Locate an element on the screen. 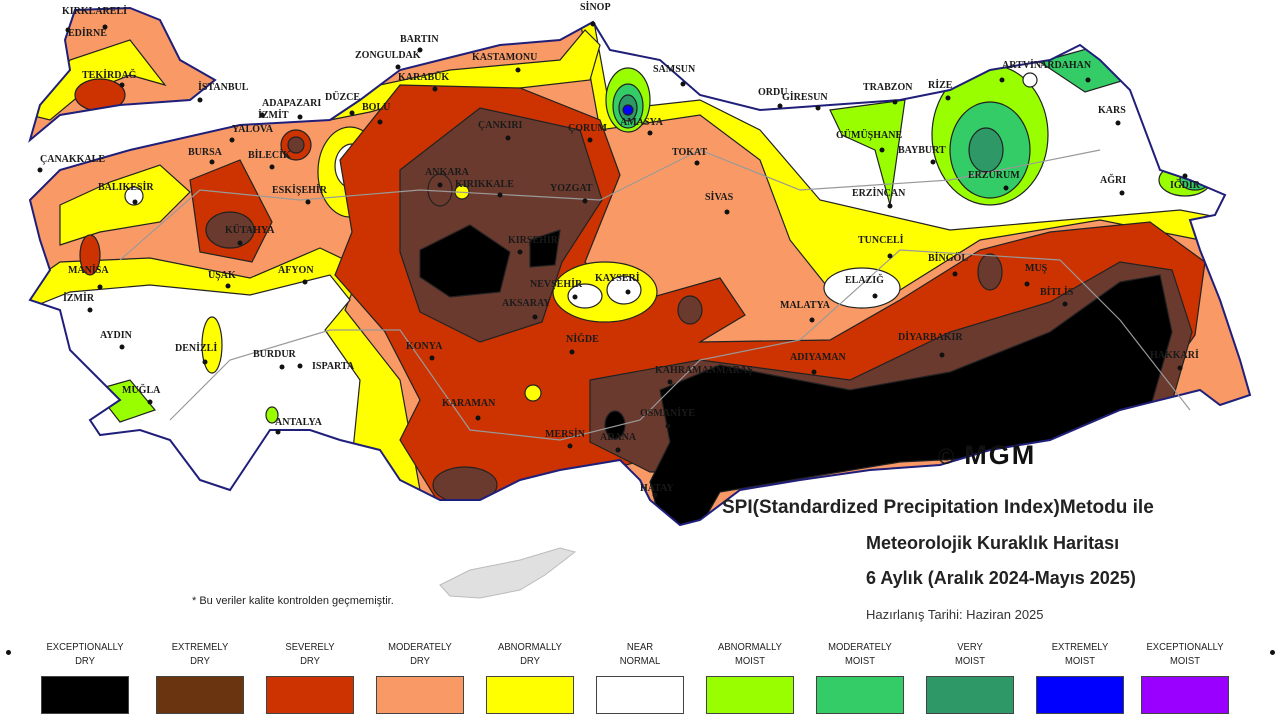 The width and height of the screenshot is (1280, 720). legend-label: EXCEPTIONALLY DRY is located at coordinates (85, 654).